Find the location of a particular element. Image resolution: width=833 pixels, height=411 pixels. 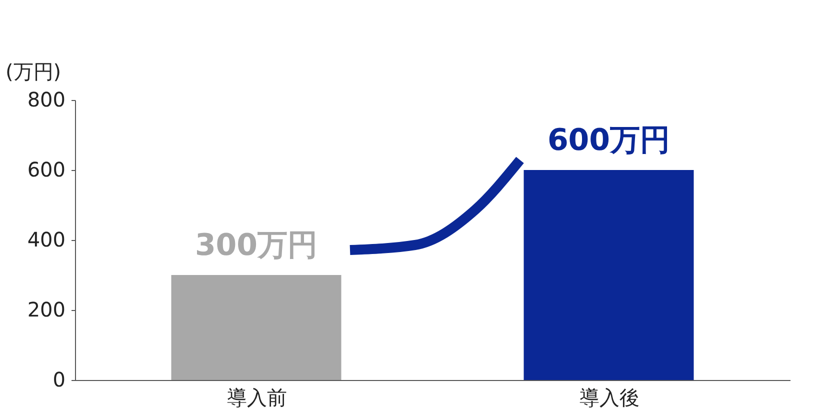

y-axis-title: (万円) is located at coordinates (34, 72).